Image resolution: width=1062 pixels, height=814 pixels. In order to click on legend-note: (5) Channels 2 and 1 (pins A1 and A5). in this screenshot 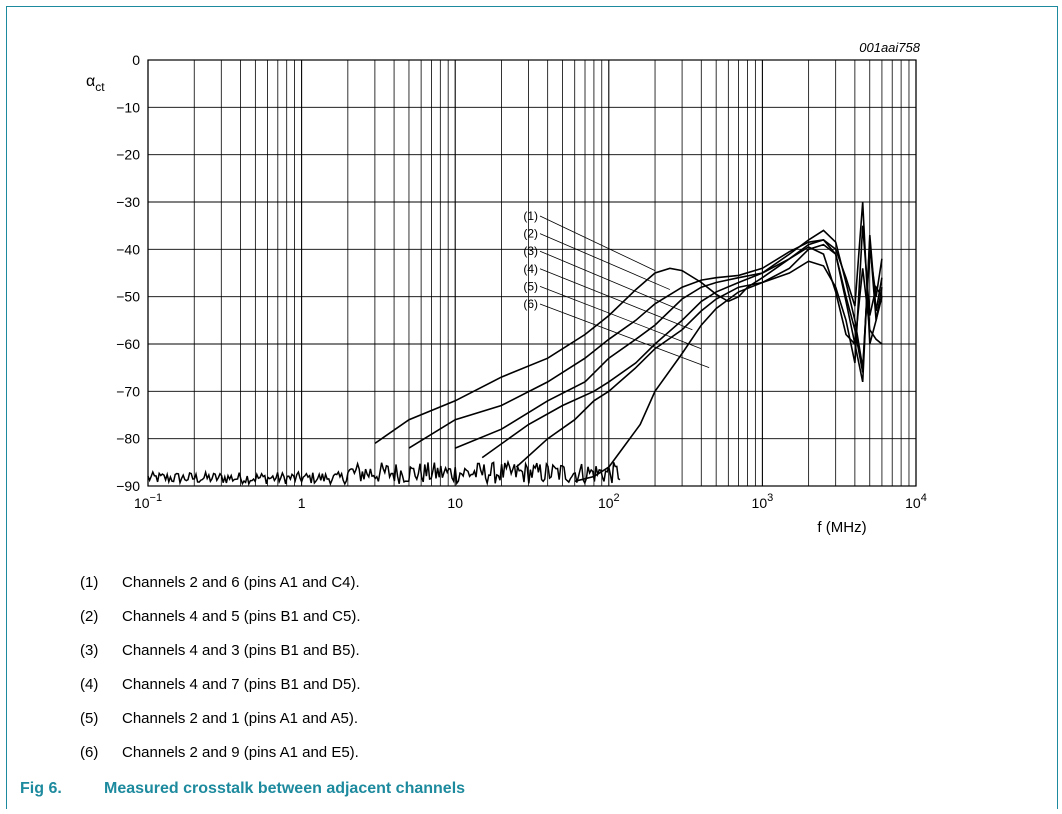, I will do `click(220, 727)`.